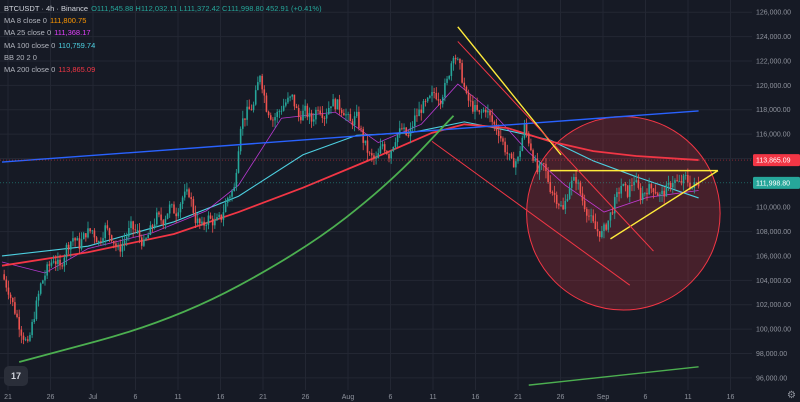 The height and width of the screenshot is (402, 800). I want to click on price-tag-label: 111,998.80, so click(773, 183).